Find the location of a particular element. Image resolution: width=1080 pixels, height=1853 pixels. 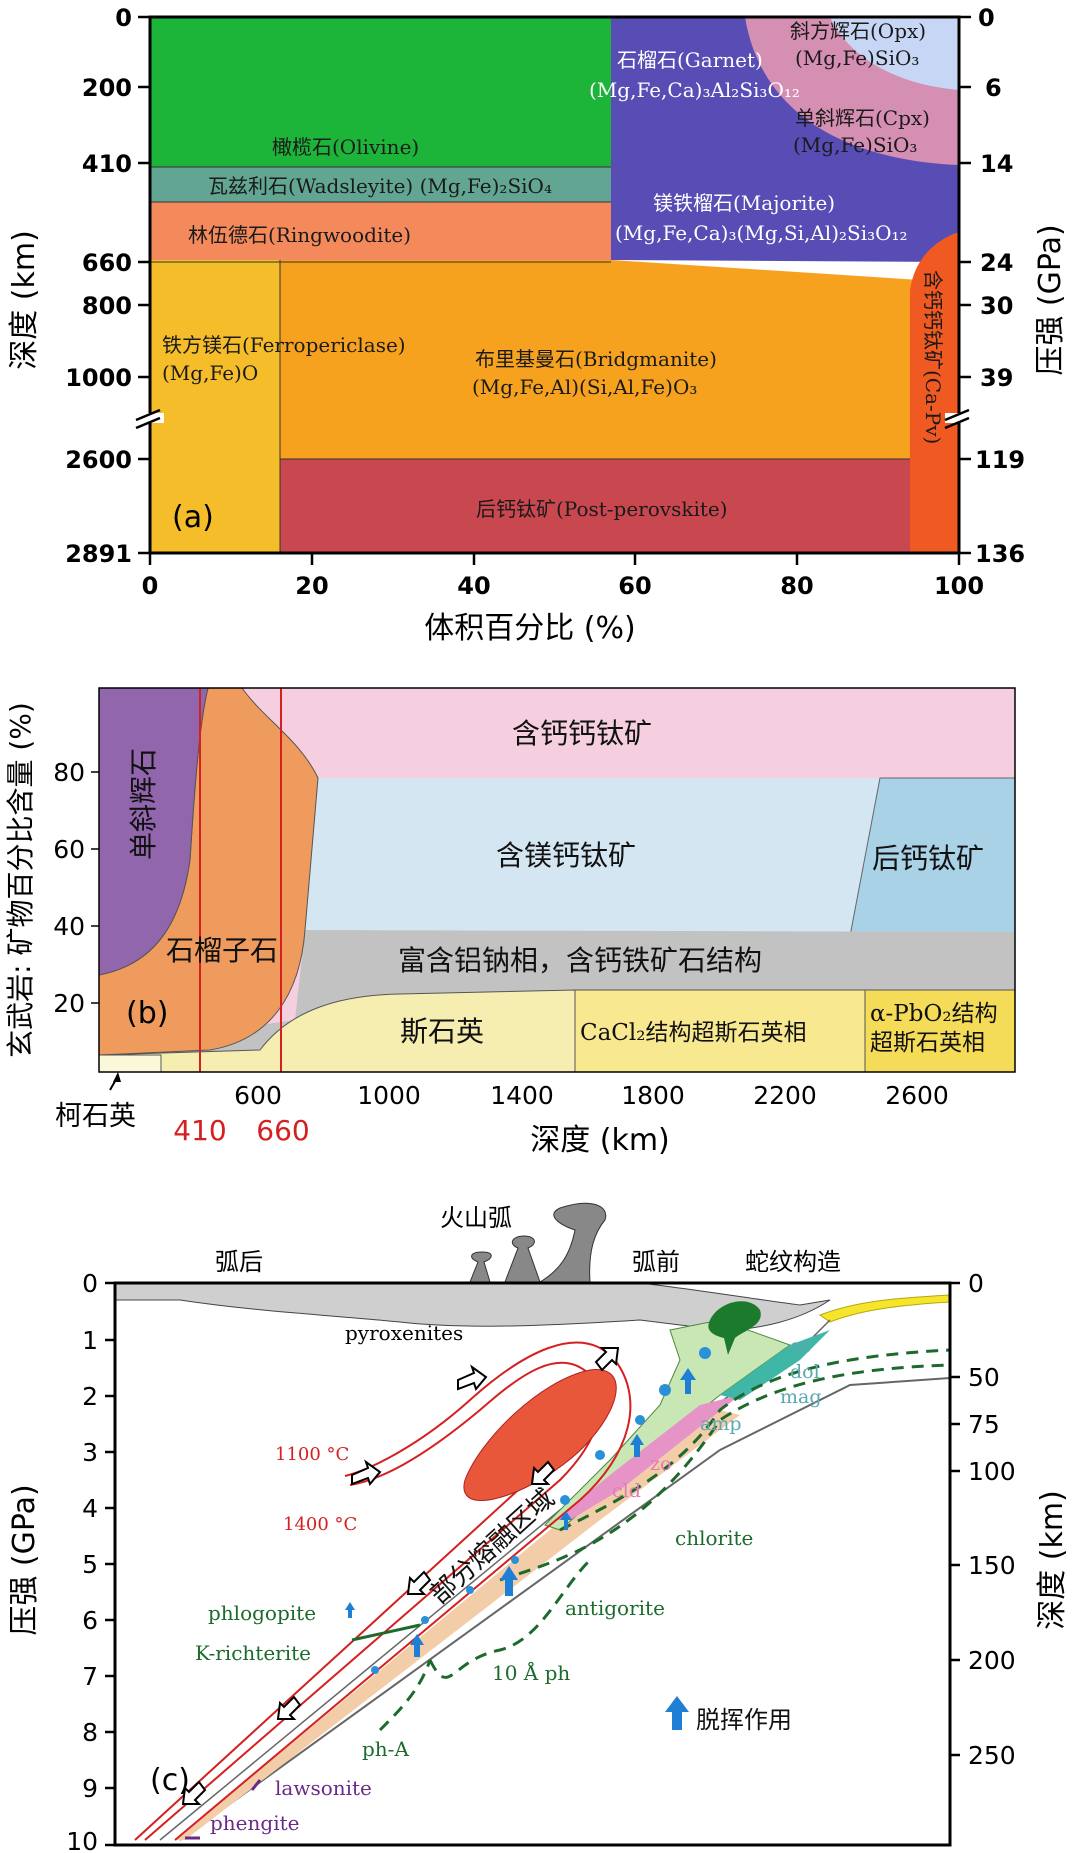

pyroxenites-label: pyroxenites is located at coordinates (404, 1333).